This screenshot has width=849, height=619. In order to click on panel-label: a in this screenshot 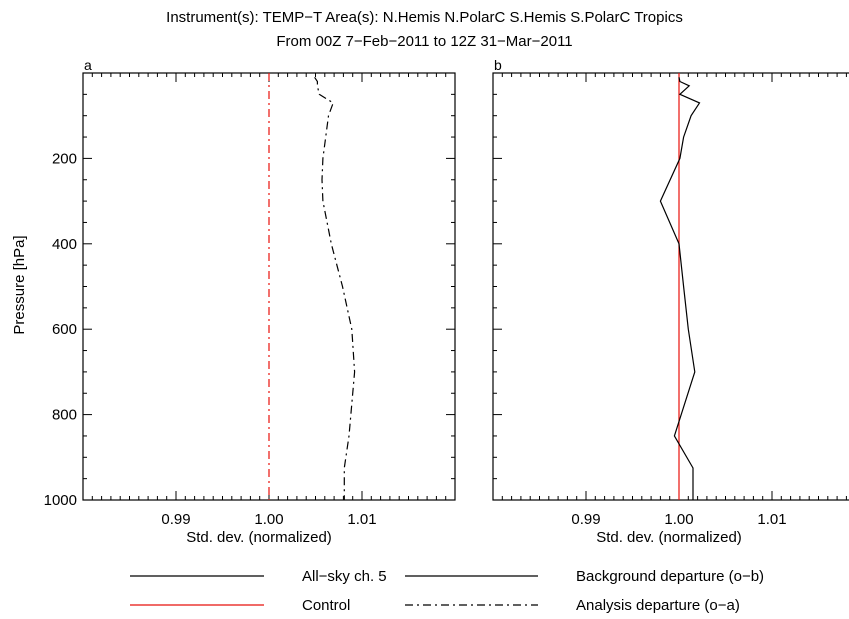, I will do `click(88, 65)`.